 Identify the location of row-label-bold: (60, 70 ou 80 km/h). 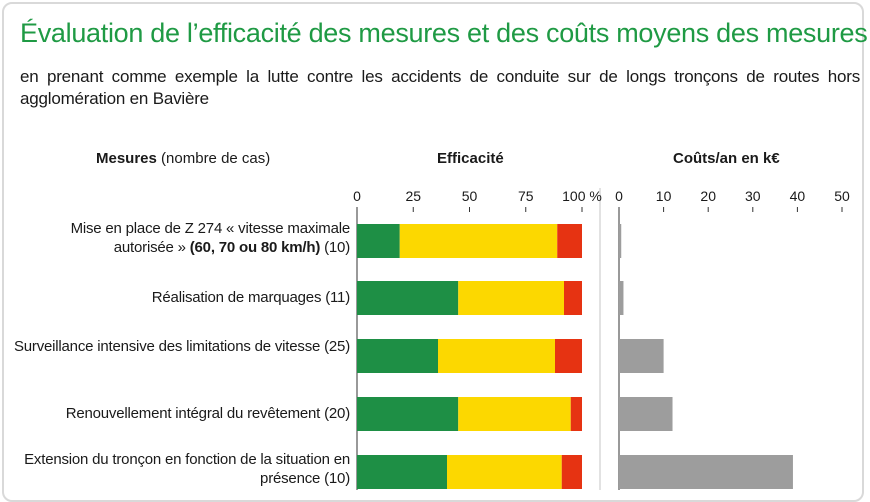
(257, 247).